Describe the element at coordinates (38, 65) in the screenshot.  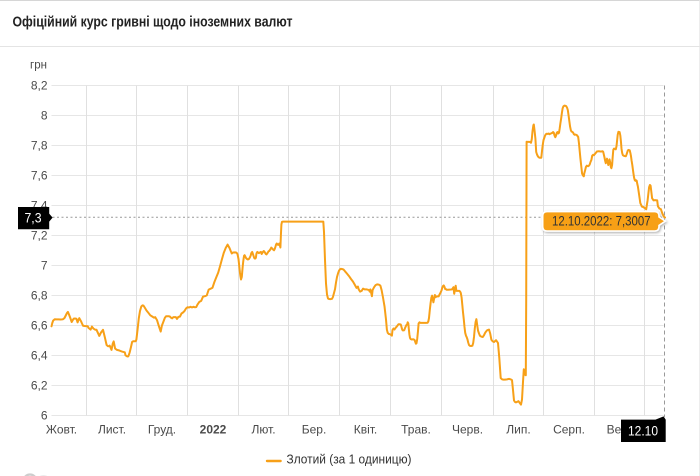
I see `svg-text: грн` at that location.